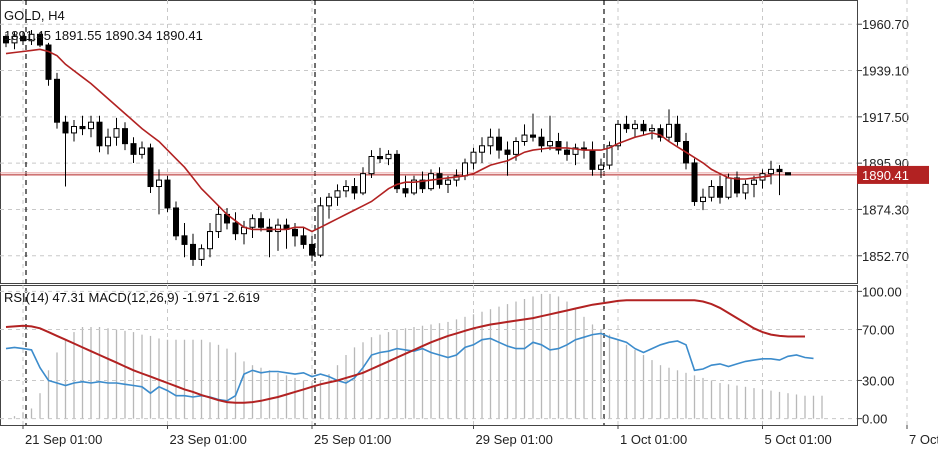  Describe the element at coordinates (885, 209) in the screenshot. I see `price-axis-label: 1874.30` at that location.